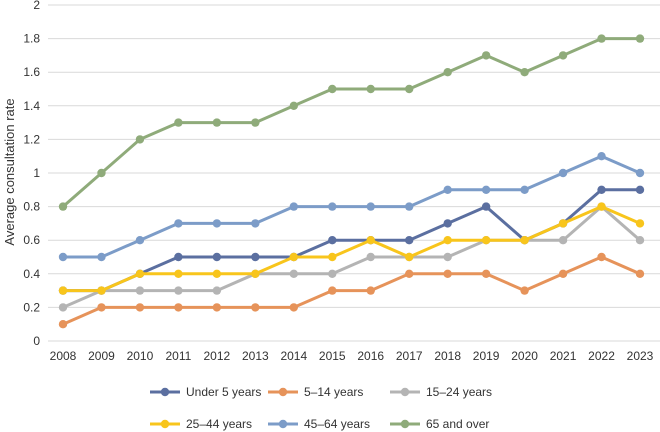 Image resolution: width=660 pixels, height=432 pixels. I want to click on legend-item: 25–44 years, so click(201, 424).